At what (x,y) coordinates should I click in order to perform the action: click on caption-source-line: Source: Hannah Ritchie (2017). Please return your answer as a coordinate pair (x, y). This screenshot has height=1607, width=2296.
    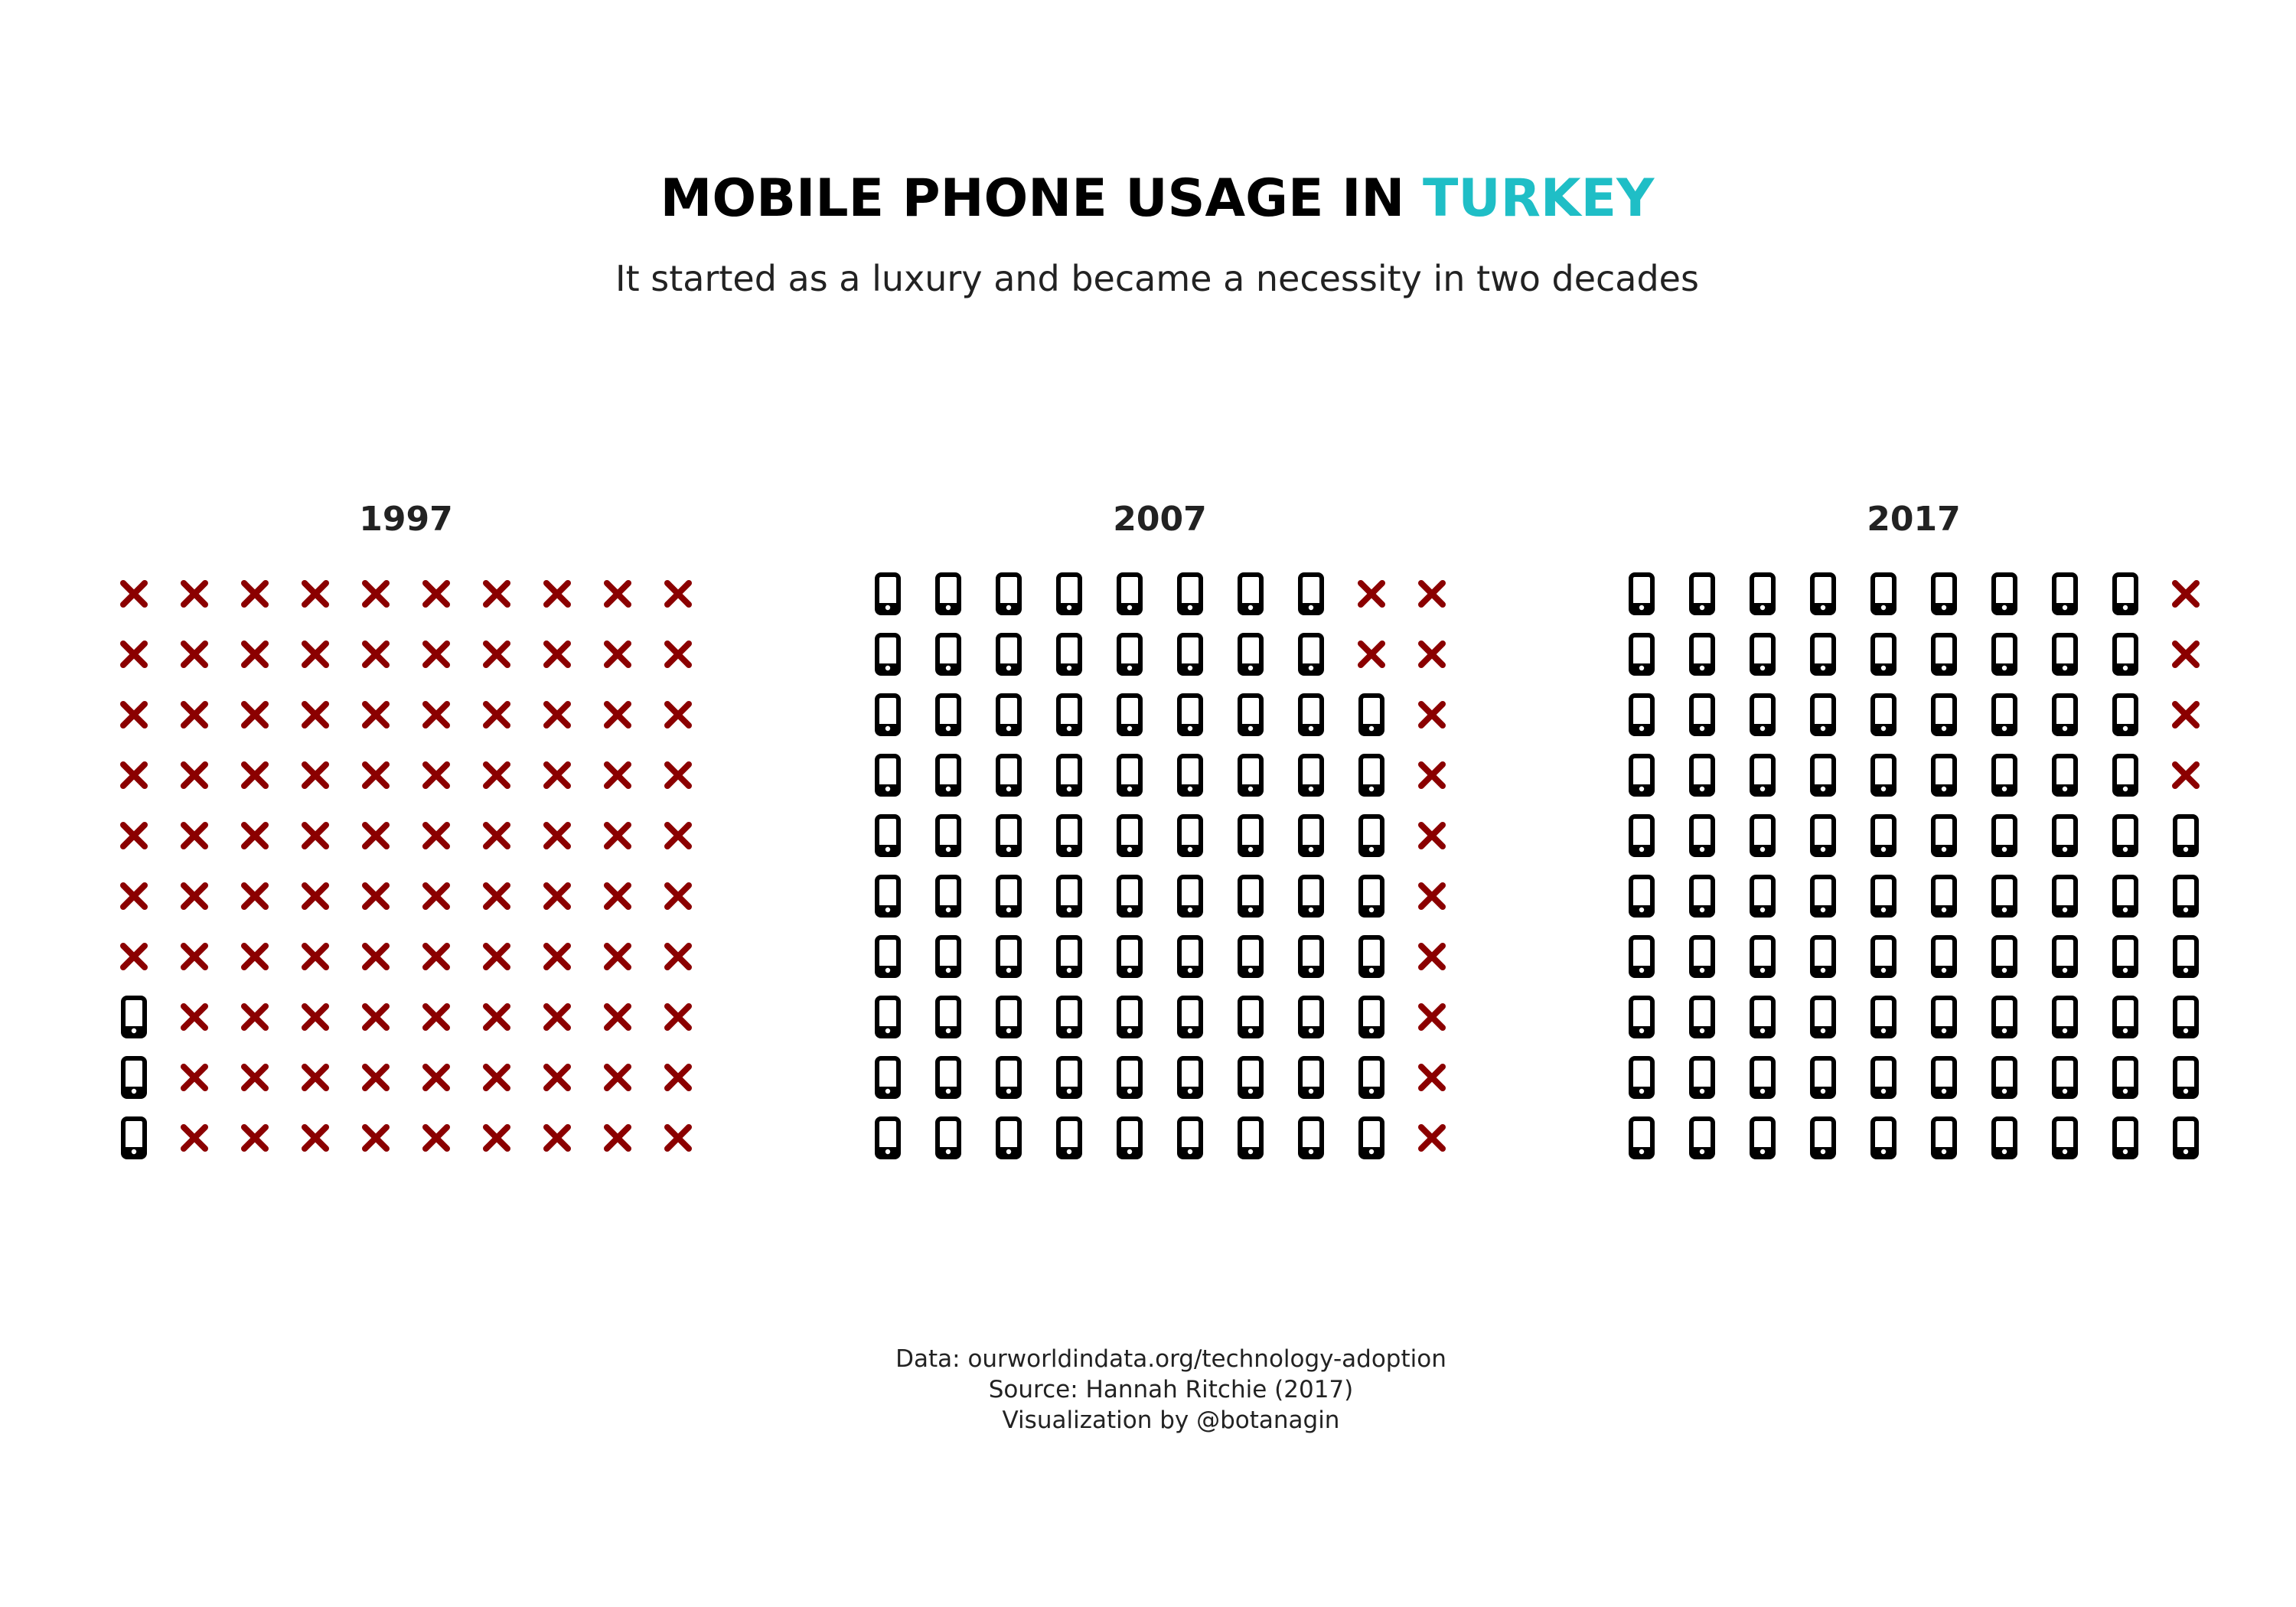
    Looking at the image, I should click on (1171, 1389).